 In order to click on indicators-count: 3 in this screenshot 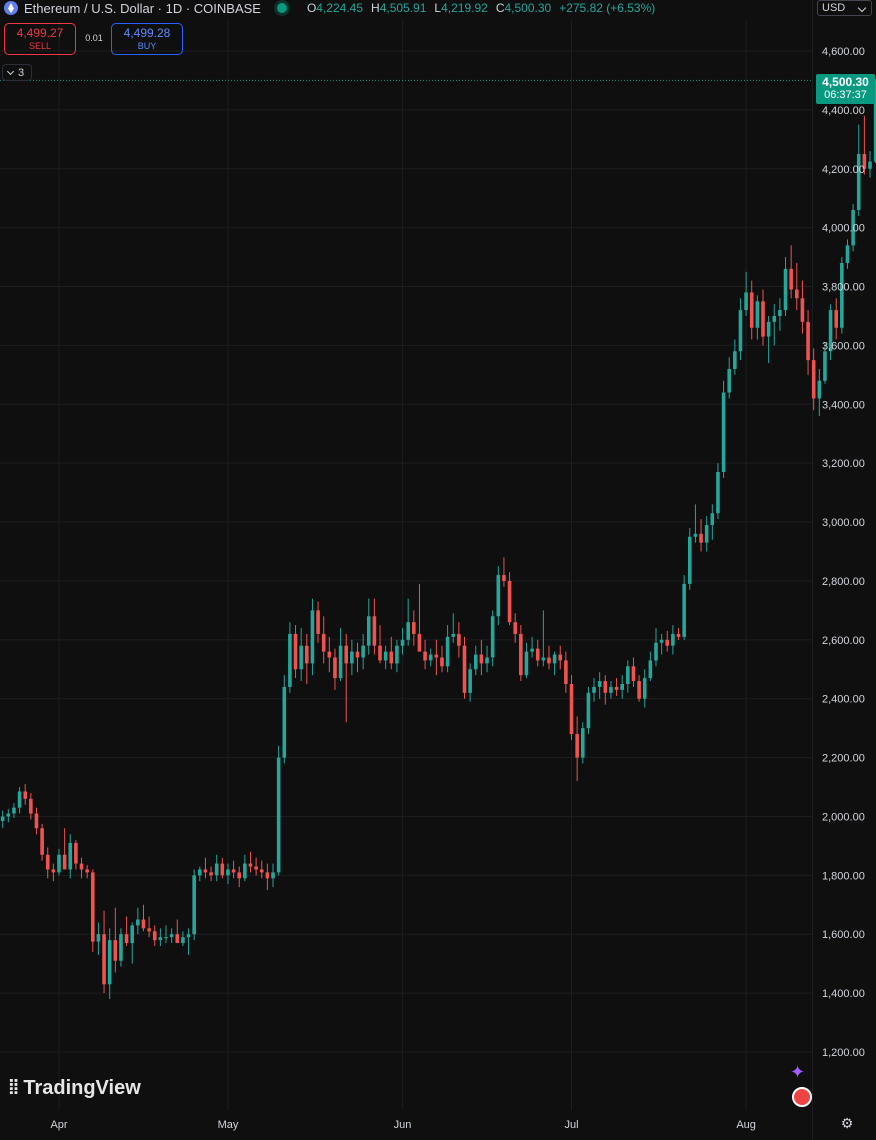, I will do `click(21, 72)`.